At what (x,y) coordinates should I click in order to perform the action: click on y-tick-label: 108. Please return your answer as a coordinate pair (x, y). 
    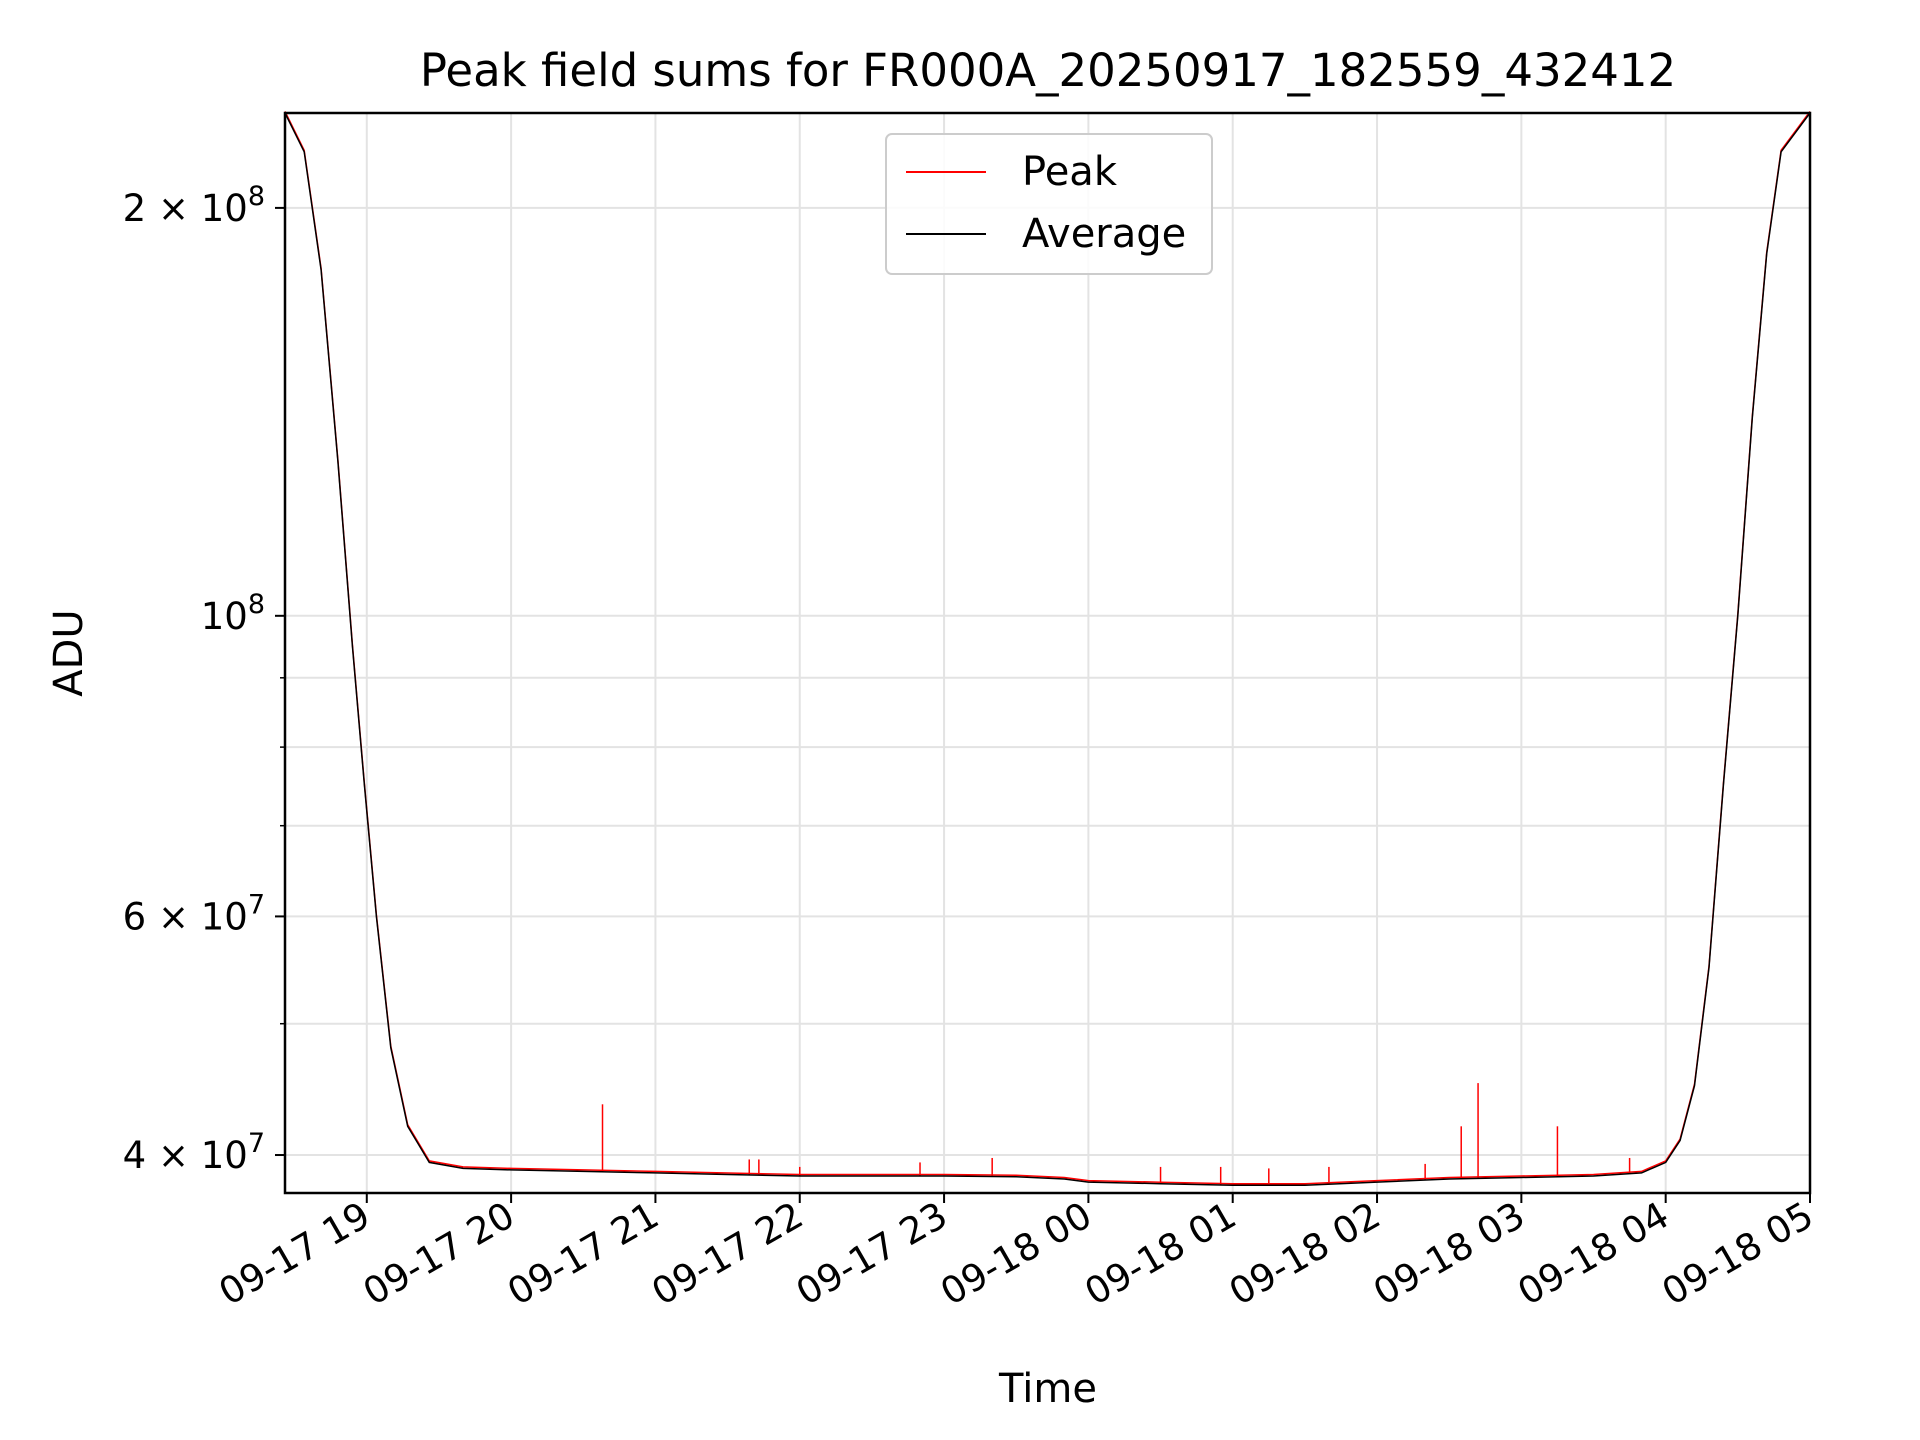
    Looking at the image, I should click on (233, 613).